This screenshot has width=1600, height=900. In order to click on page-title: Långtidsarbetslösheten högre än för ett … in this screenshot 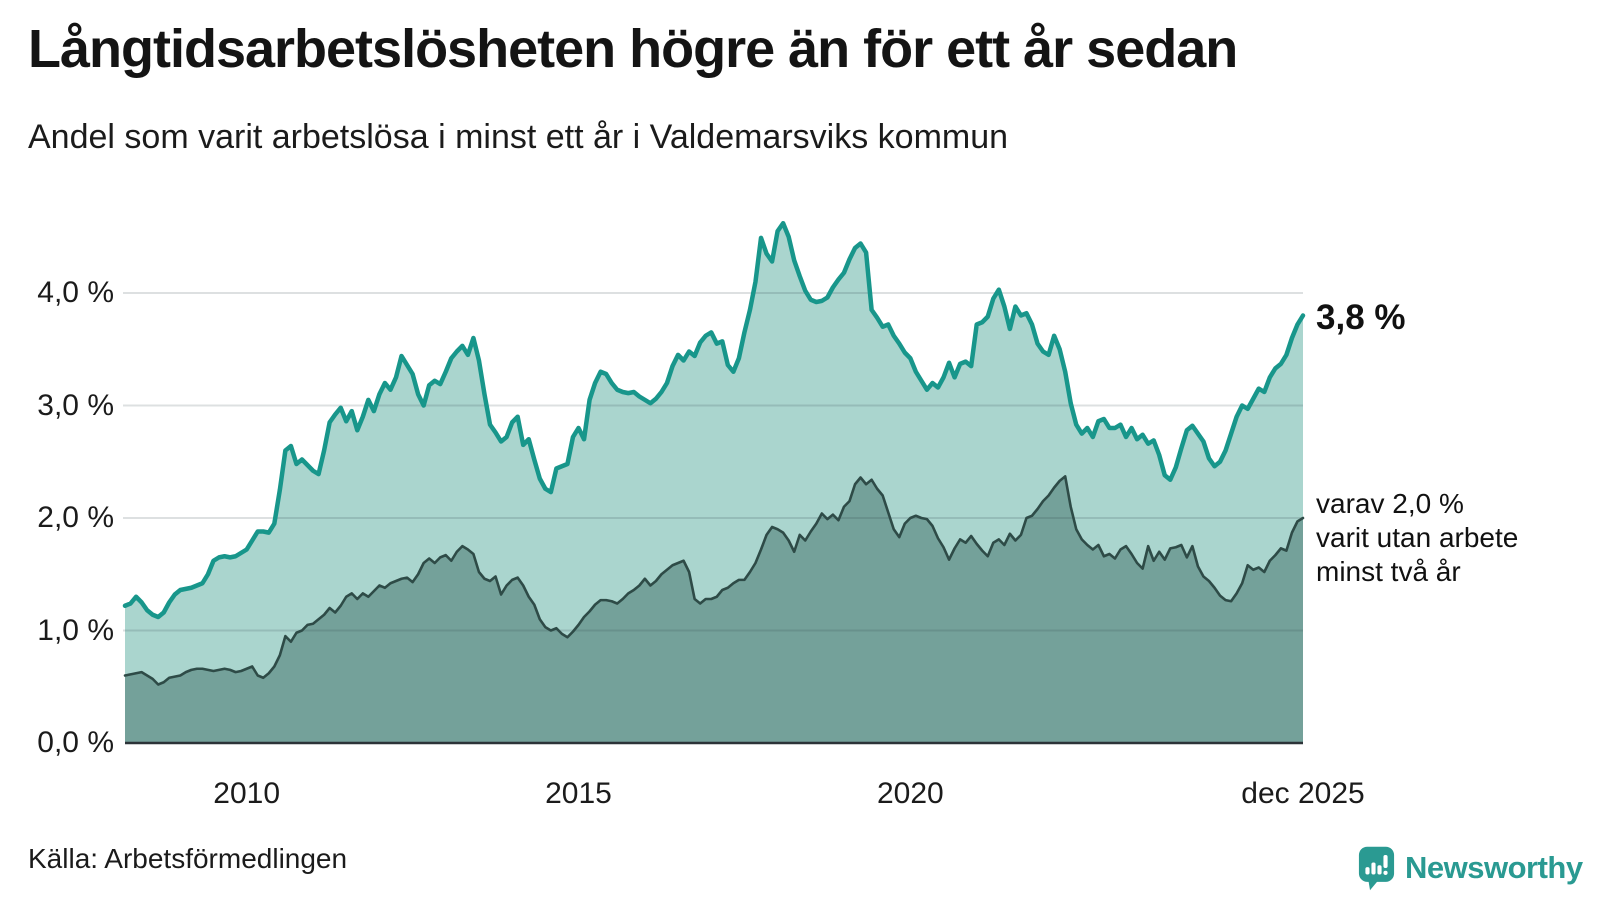, I will do `click(633, 49)`.